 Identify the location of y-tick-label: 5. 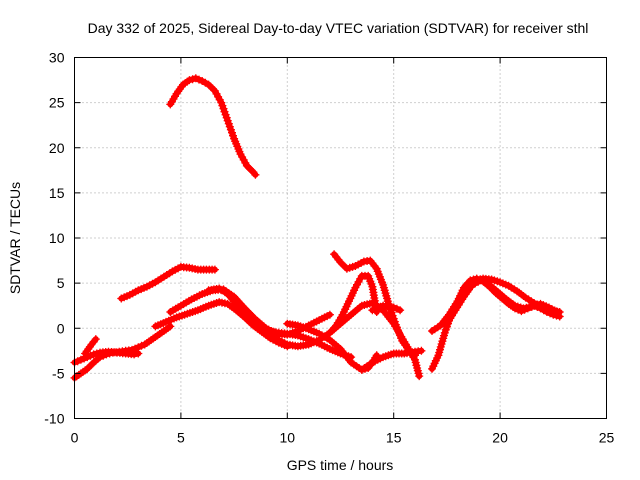
(61, 283).